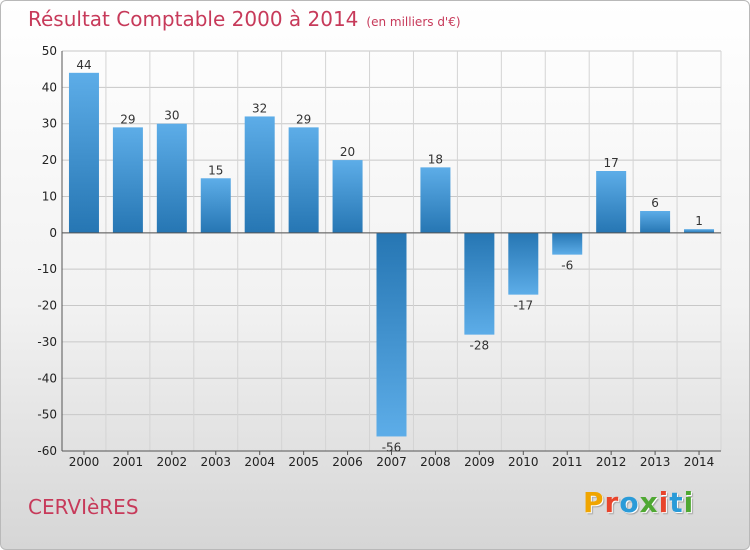  Describe the element at coordinates (391, 462) in the screenshot. I see `x-tick-label: 2007` at that location.